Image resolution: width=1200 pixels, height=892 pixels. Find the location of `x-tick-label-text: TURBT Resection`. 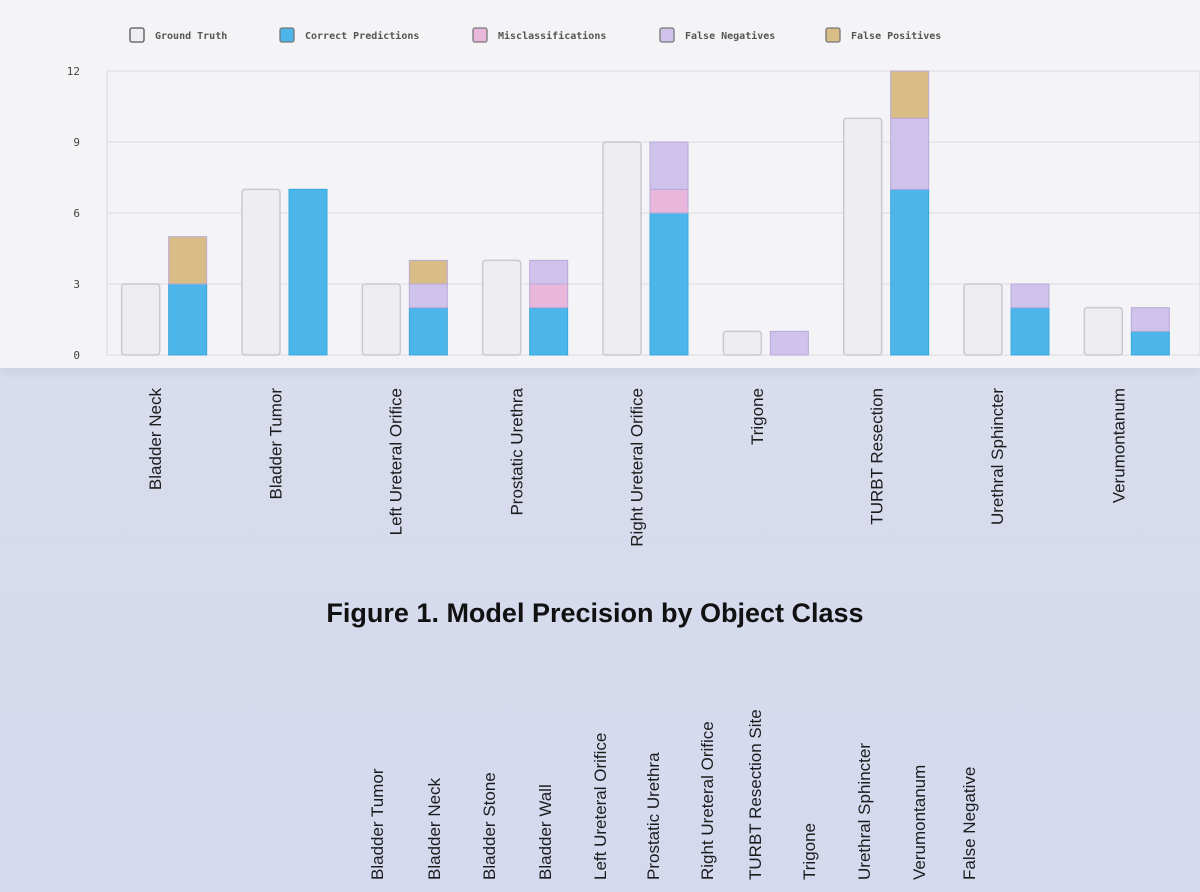

x-tick-label-text: TURBT Resection is located at coordinates (878, 456).